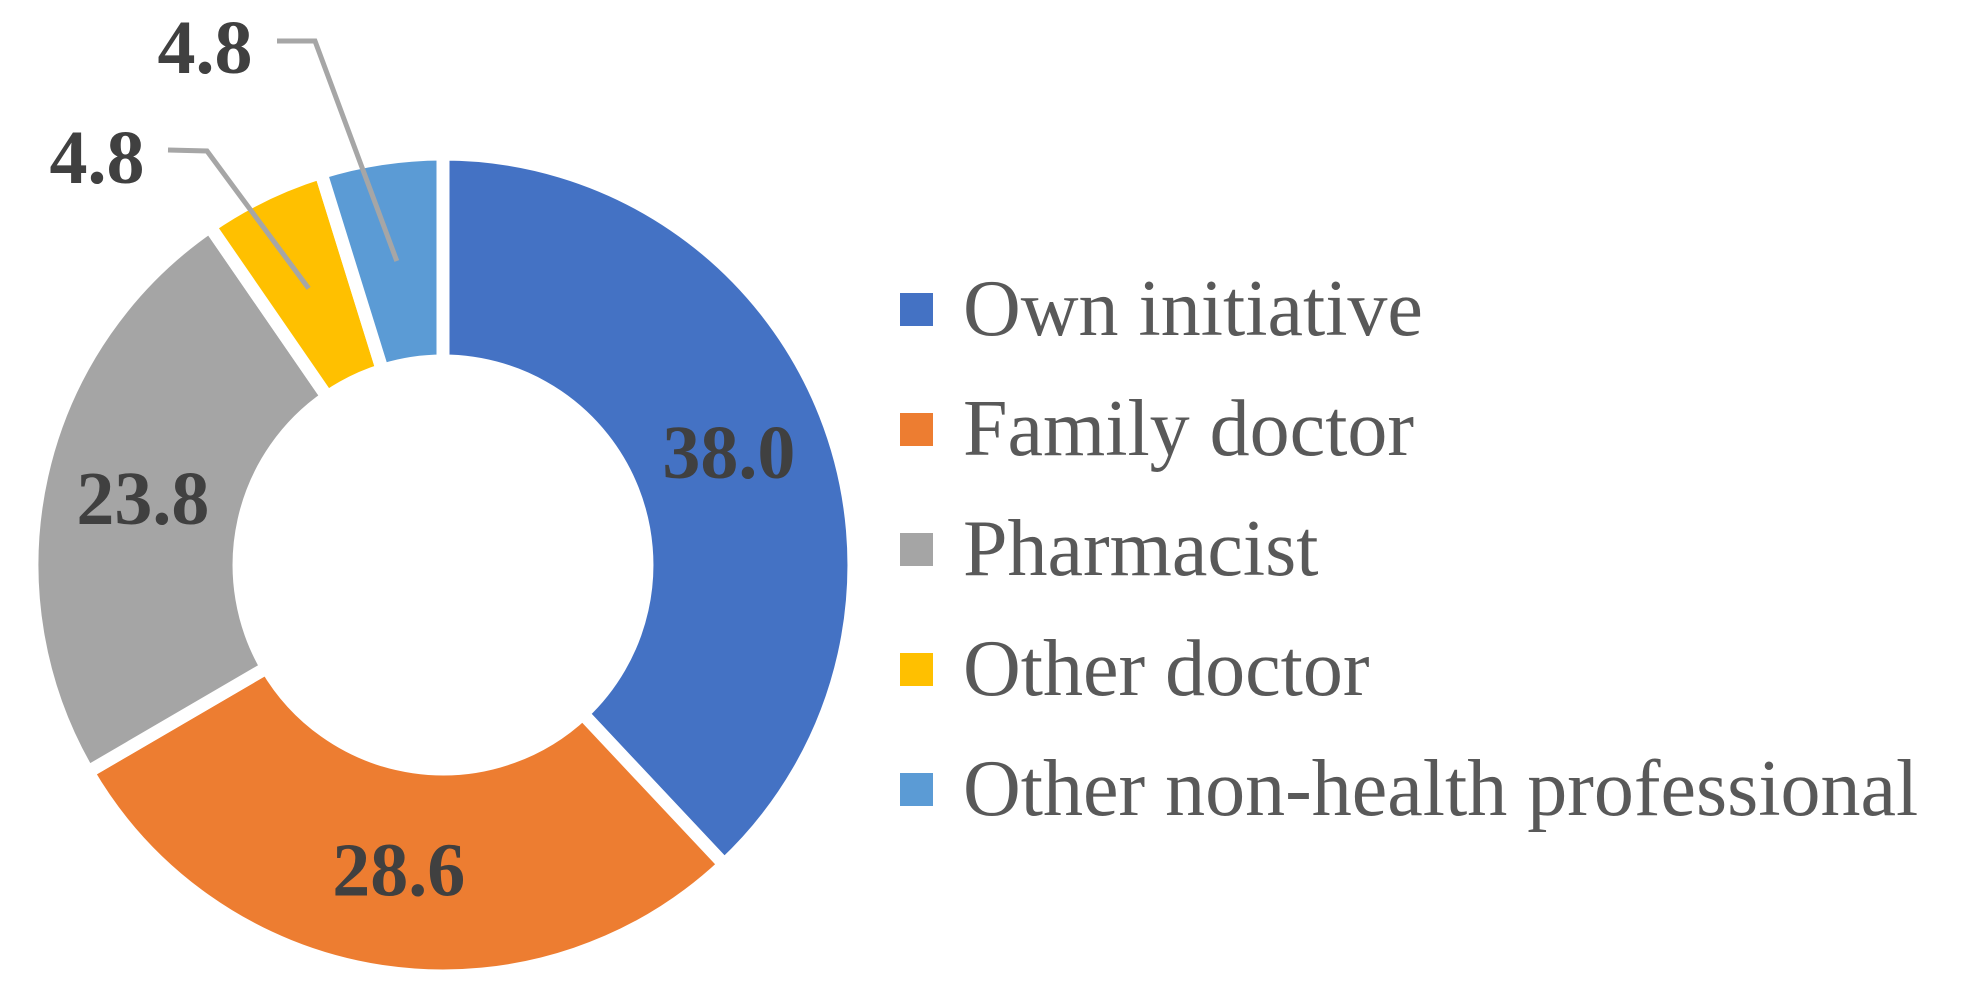  I want to click on legend-label-family-doctor: Family doctor, so click(1189, 429).